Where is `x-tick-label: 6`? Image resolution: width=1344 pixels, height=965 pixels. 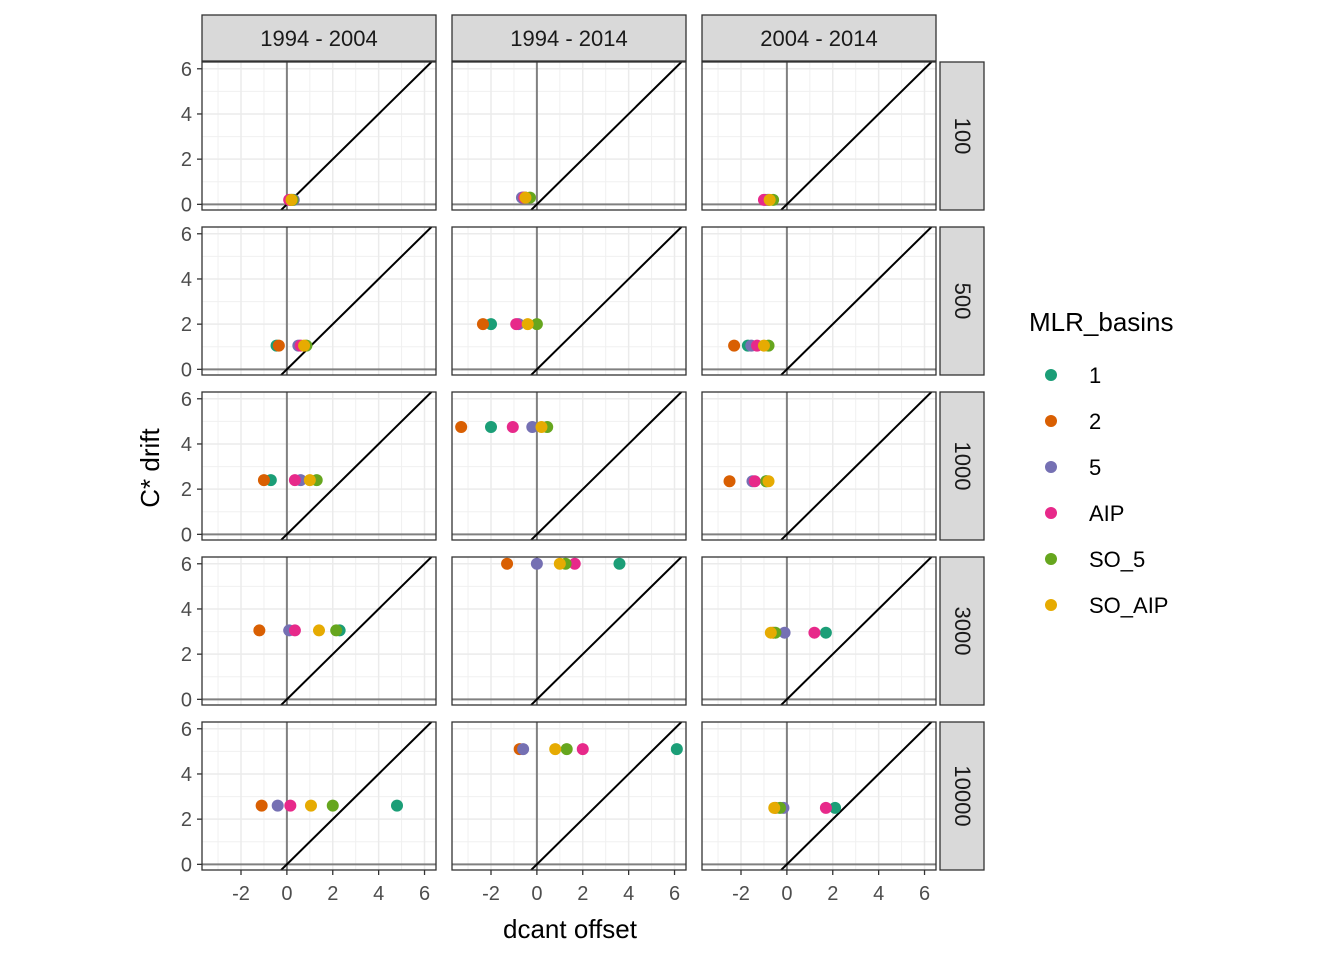 x-tick-label: 6 is located at coordinates (924, 894).